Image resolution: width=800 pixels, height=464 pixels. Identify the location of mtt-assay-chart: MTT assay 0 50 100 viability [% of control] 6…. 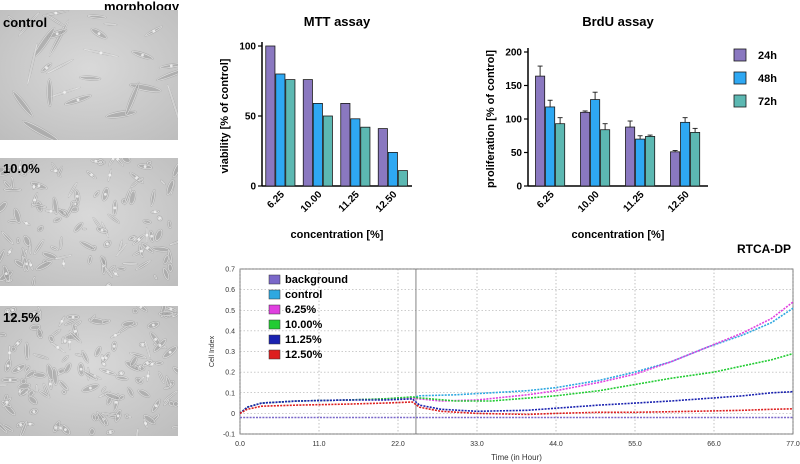
(315, 127).